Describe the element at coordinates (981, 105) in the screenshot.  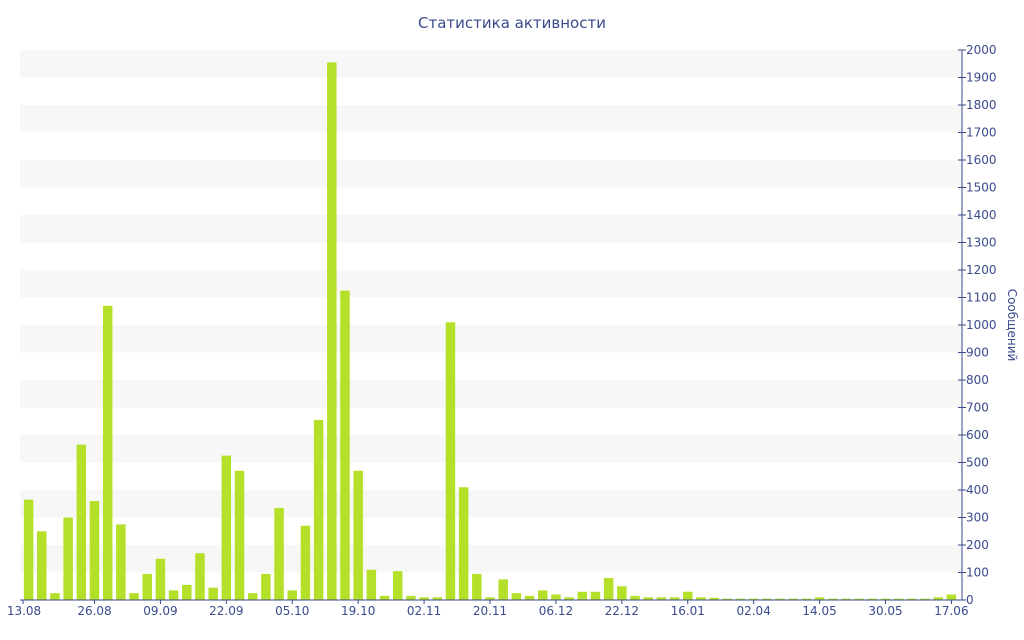
I see `y-tick-label: 1800` at that location.